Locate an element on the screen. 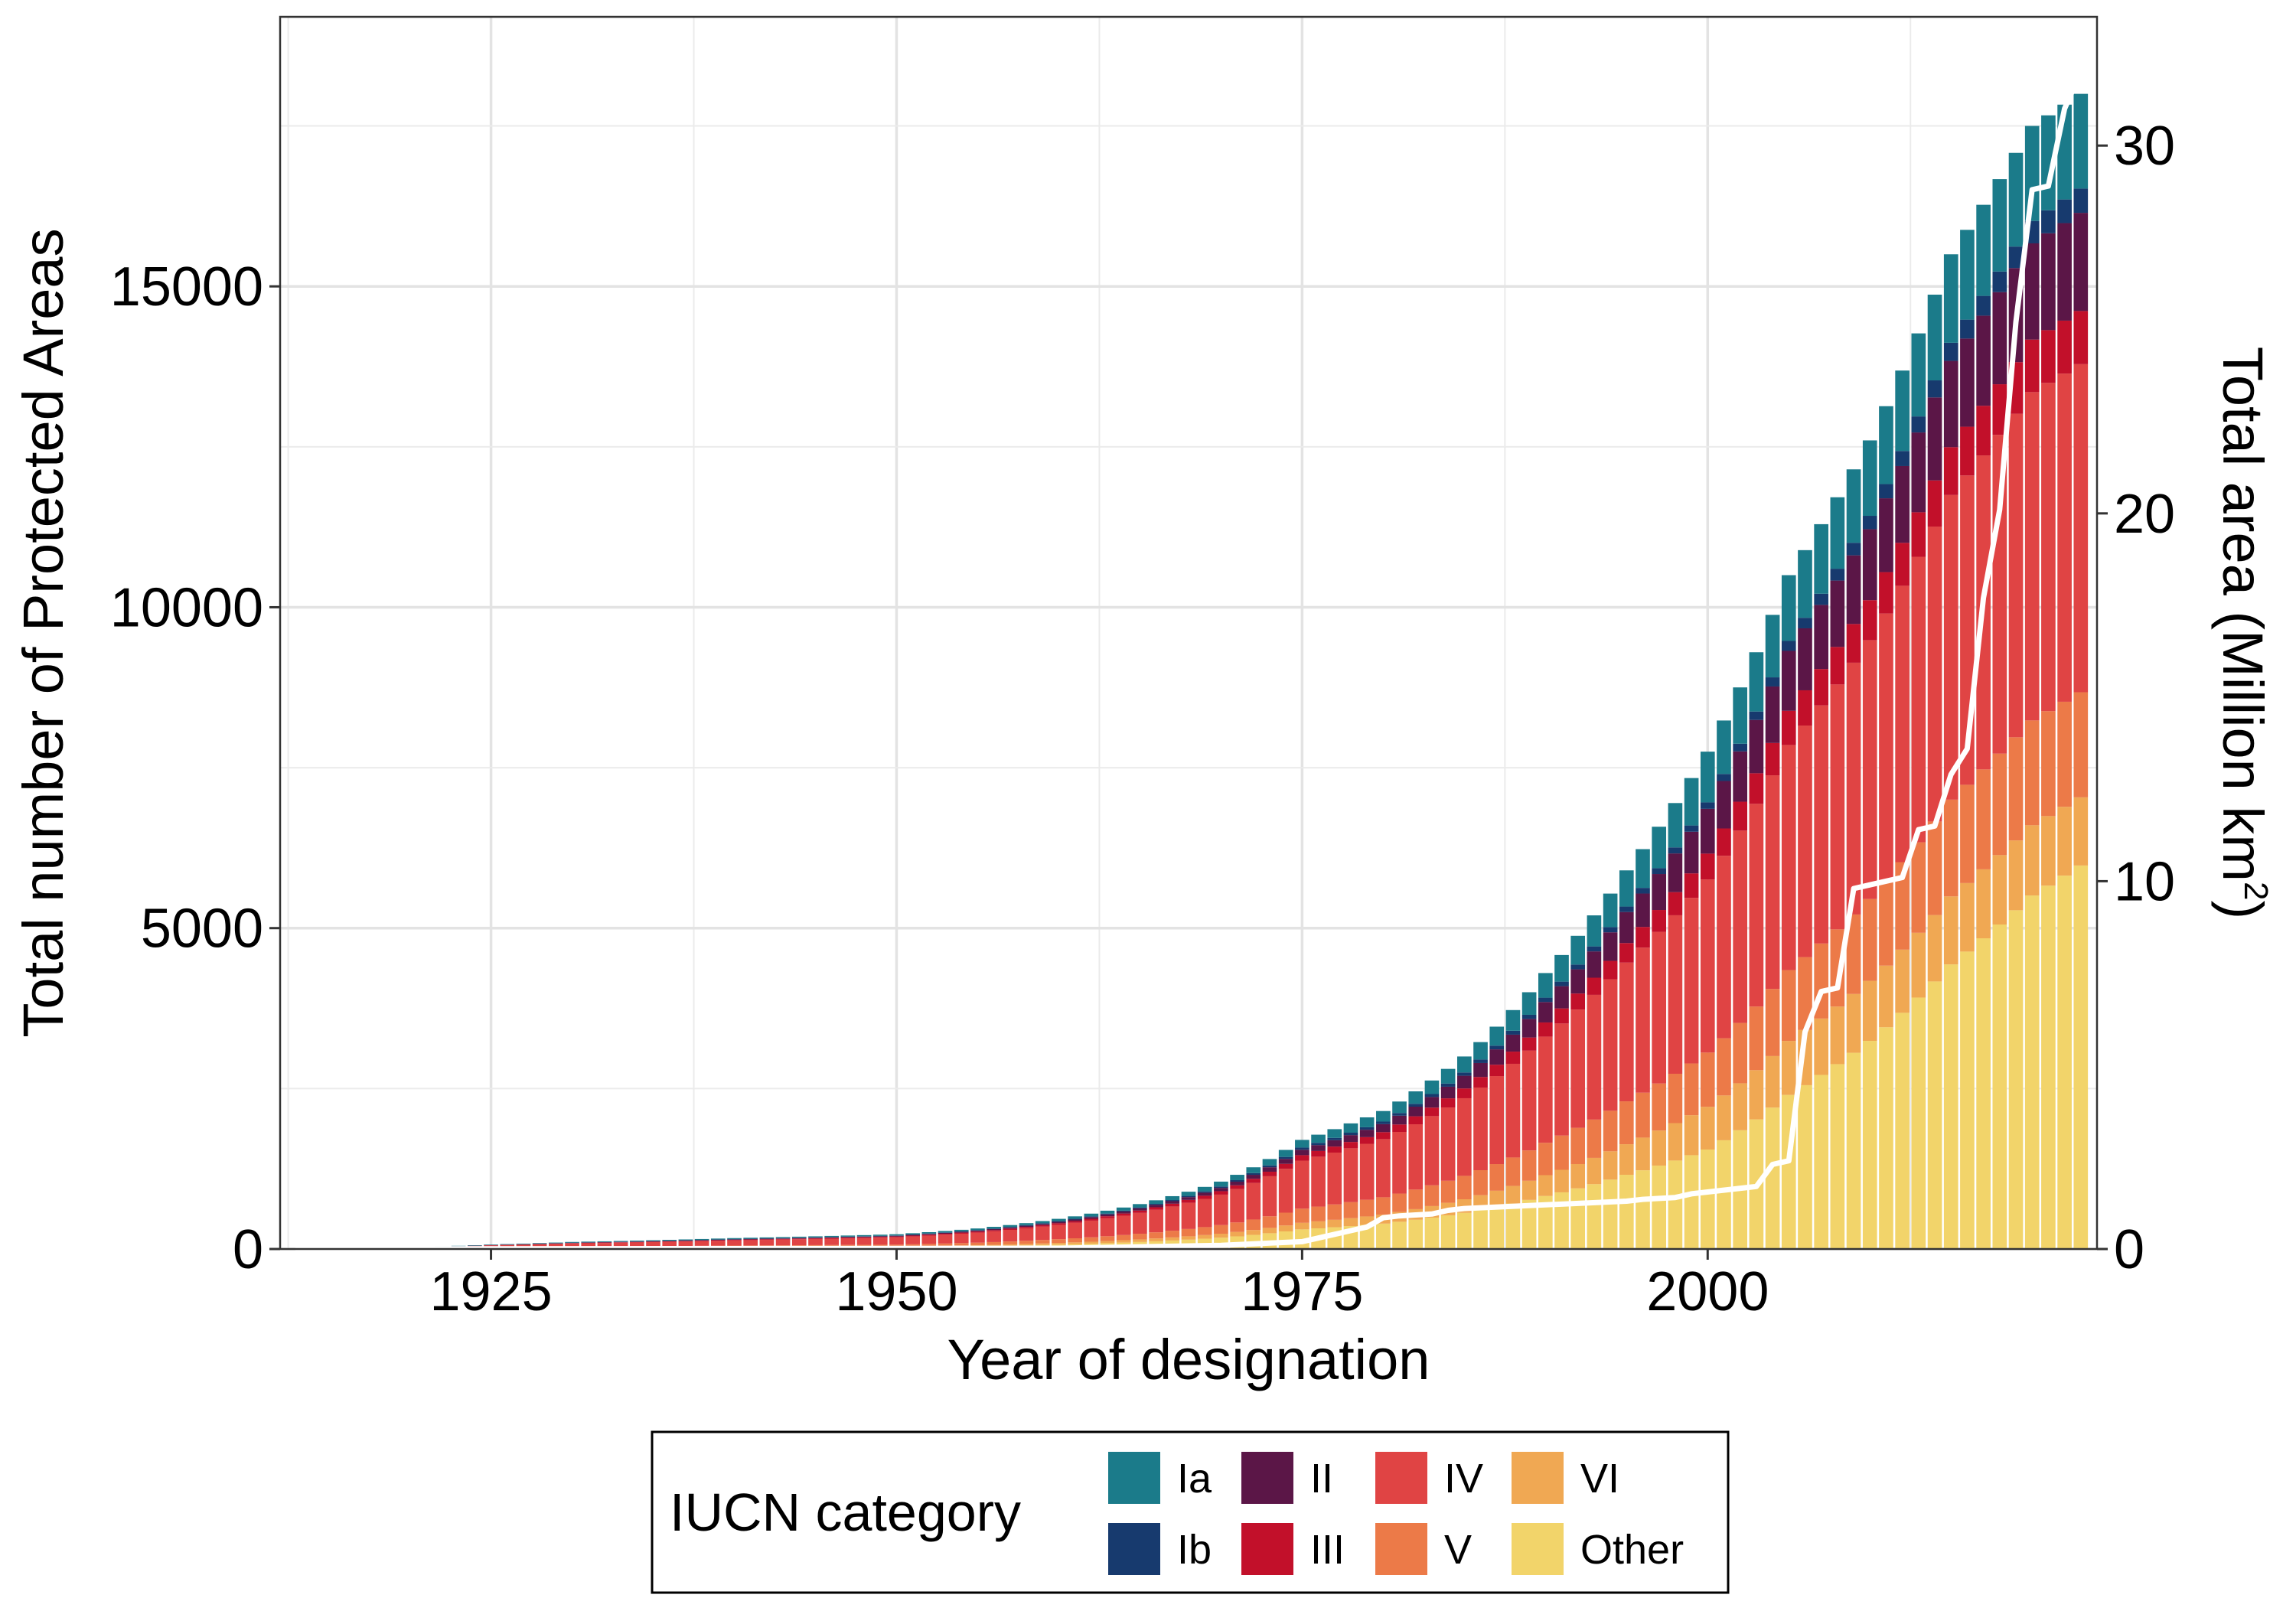 This screenshot has width=2296, height=1611. legend-label: V is located at coordinates (1458, 1550).